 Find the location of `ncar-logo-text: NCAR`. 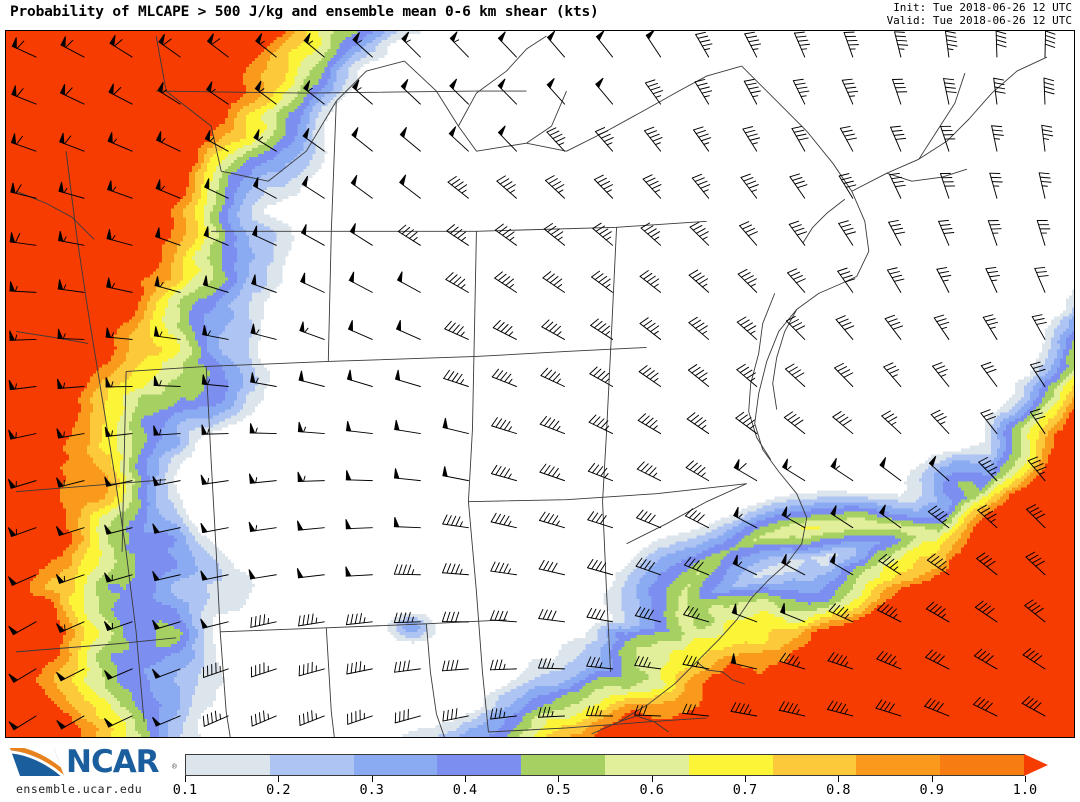

ncar-logo-text: NCAR is located at coordinates (113, 762).